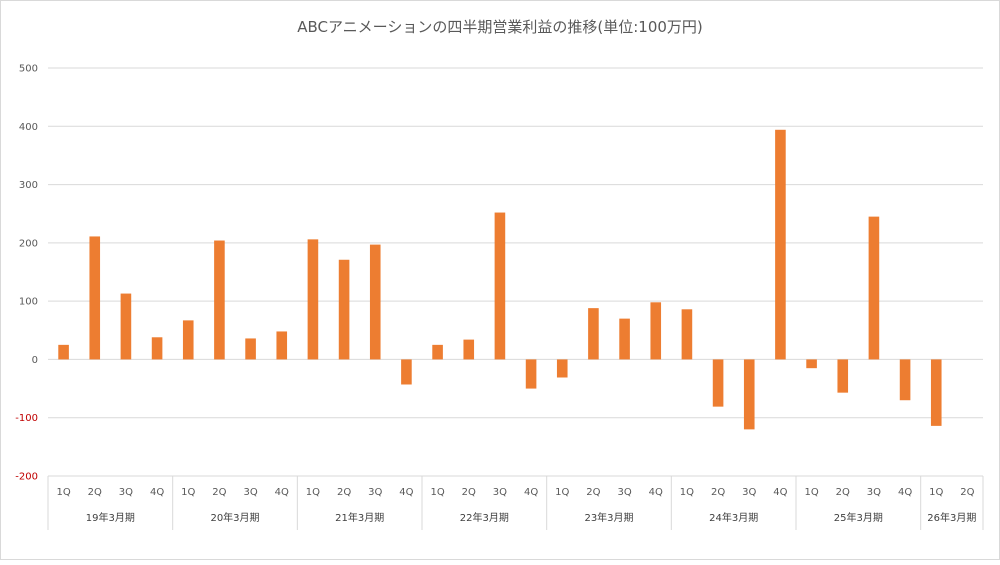  I want to click on bar-24年3月期-4Q, so click(780, 244).